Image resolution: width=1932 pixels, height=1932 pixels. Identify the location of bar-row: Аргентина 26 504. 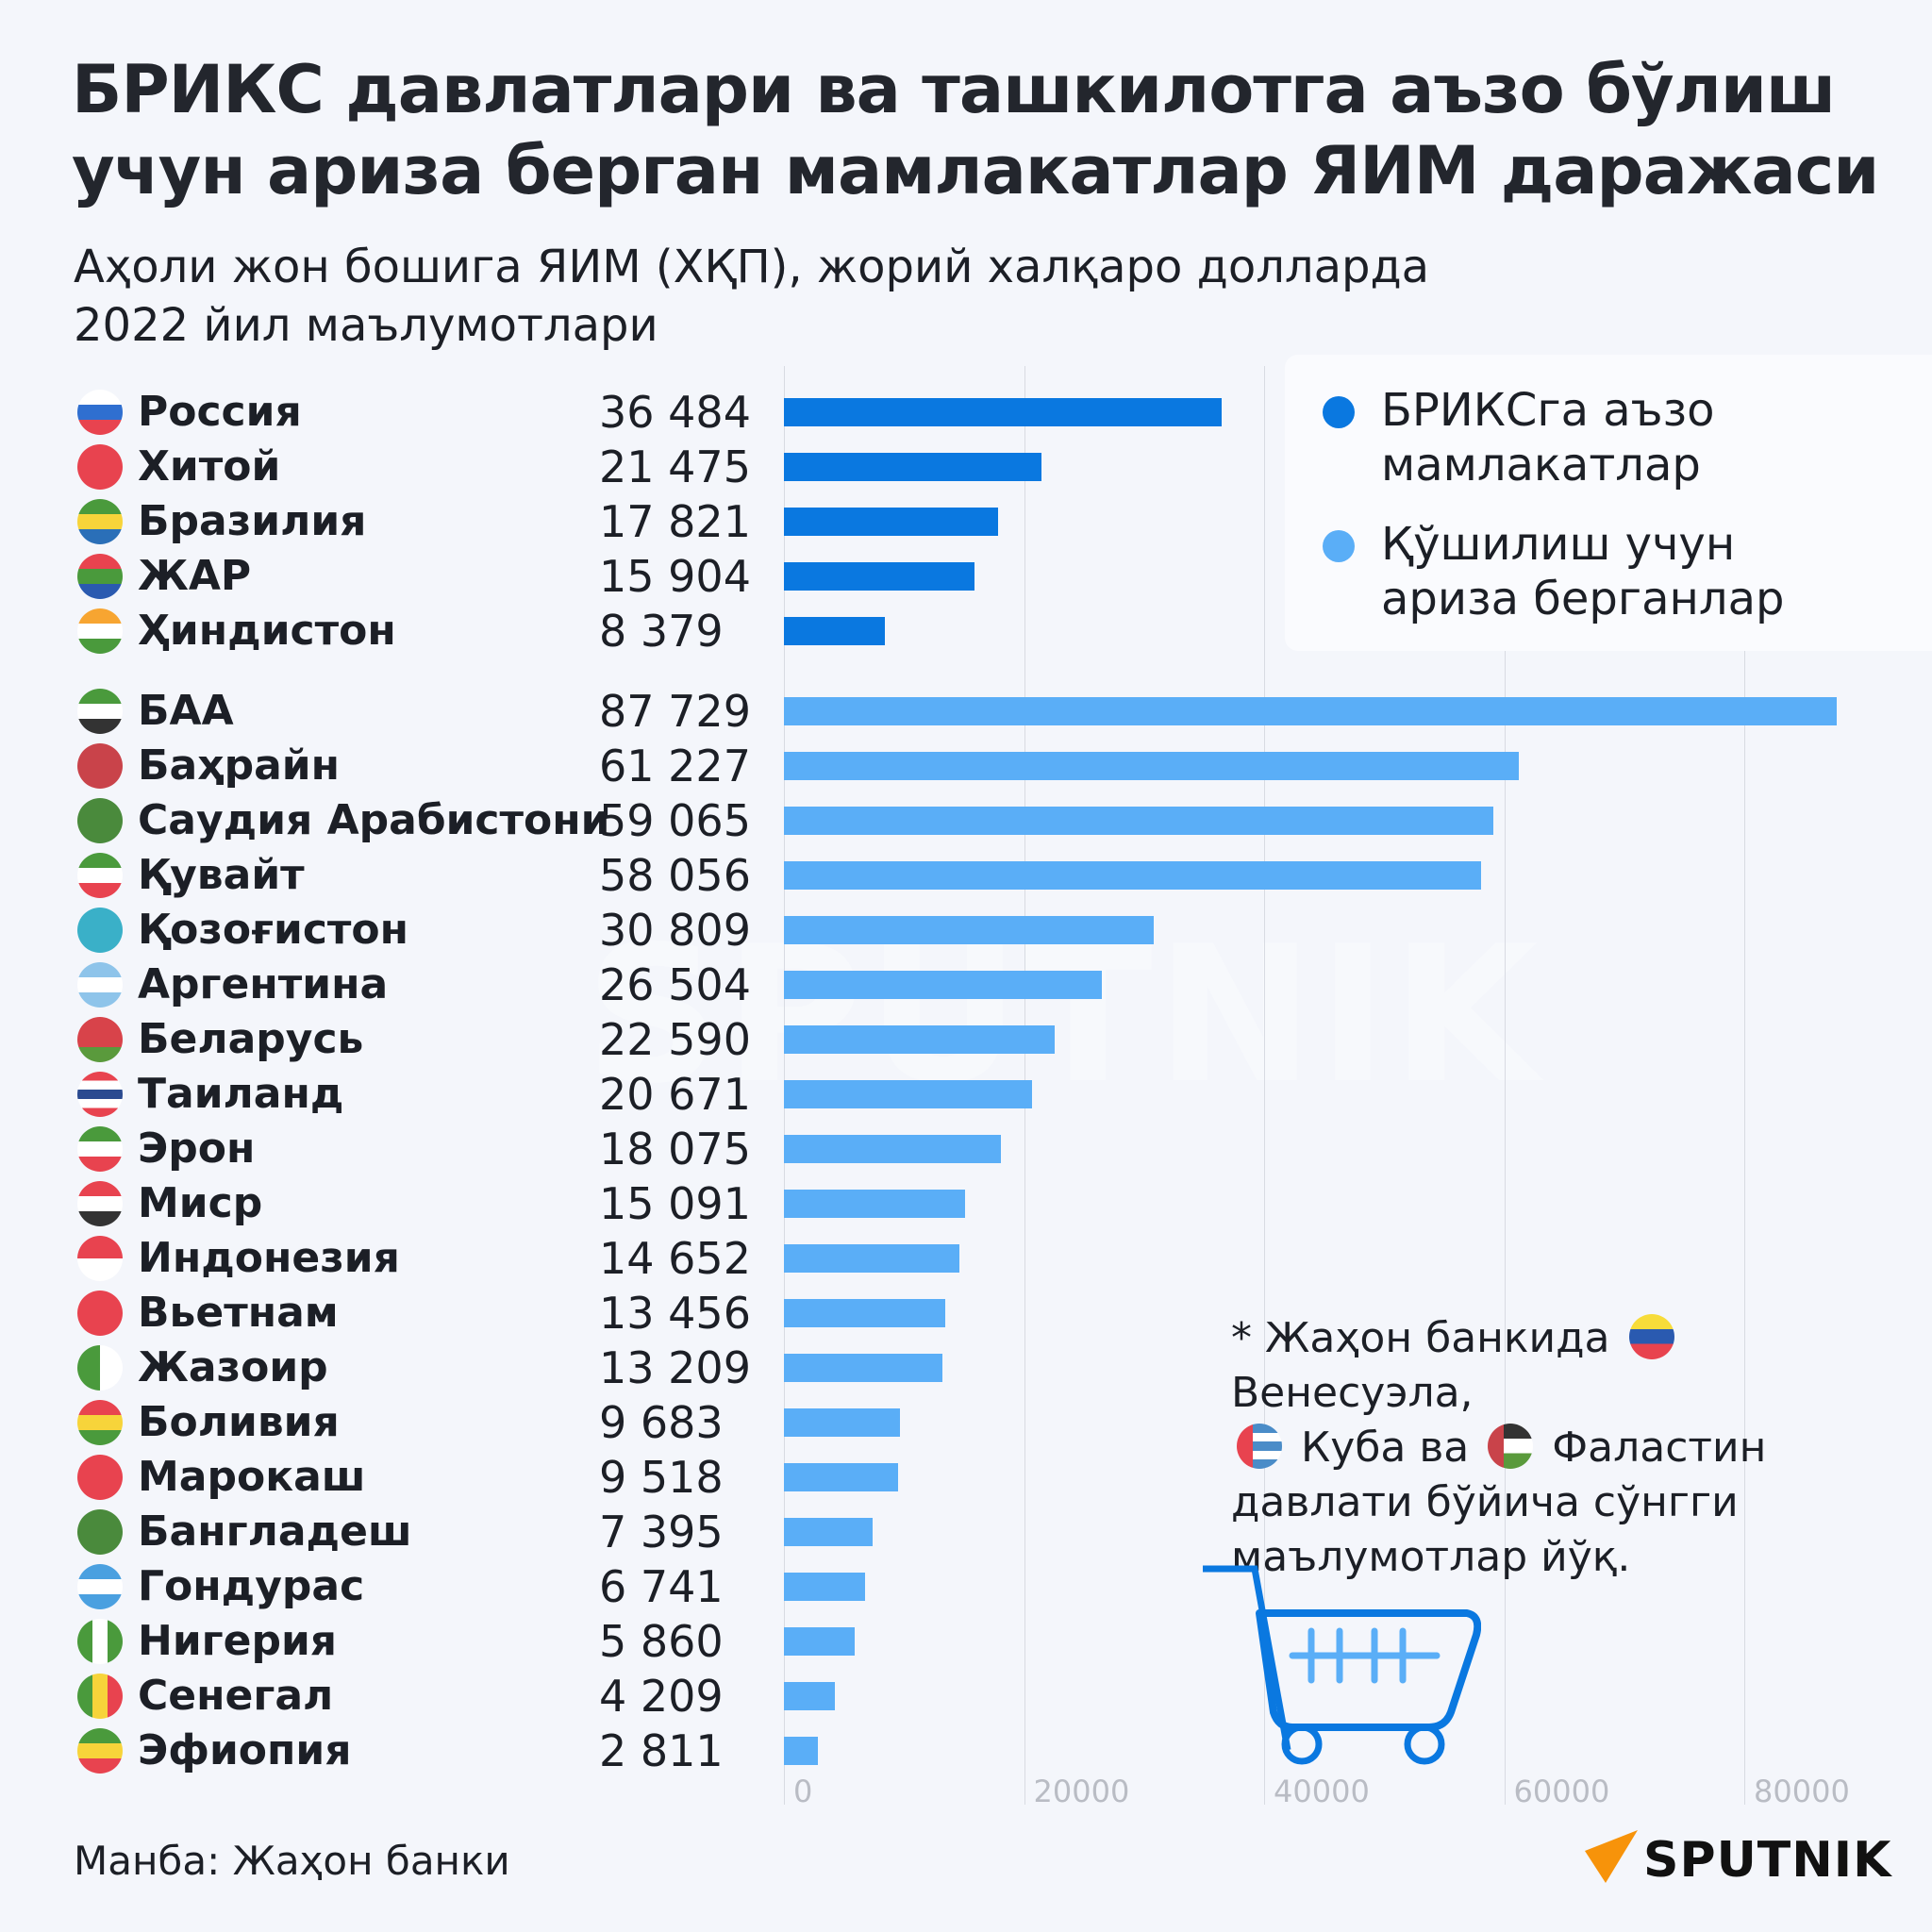
(966, 985).